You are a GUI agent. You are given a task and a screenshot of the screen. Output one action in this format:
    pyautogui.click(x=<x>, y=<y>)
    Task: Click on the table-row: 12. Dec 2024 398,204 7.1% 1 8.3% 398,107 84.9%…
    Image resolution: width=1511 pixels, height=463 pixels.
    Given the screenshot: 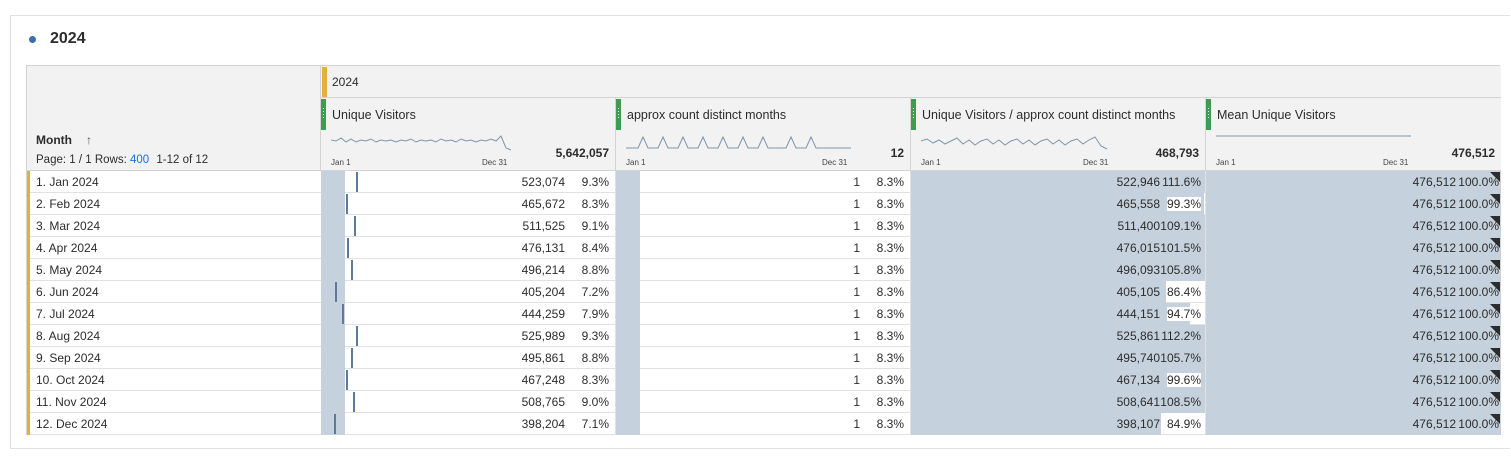 What is the action you would take?
    pyautogui.click(x=764, y=424)
    